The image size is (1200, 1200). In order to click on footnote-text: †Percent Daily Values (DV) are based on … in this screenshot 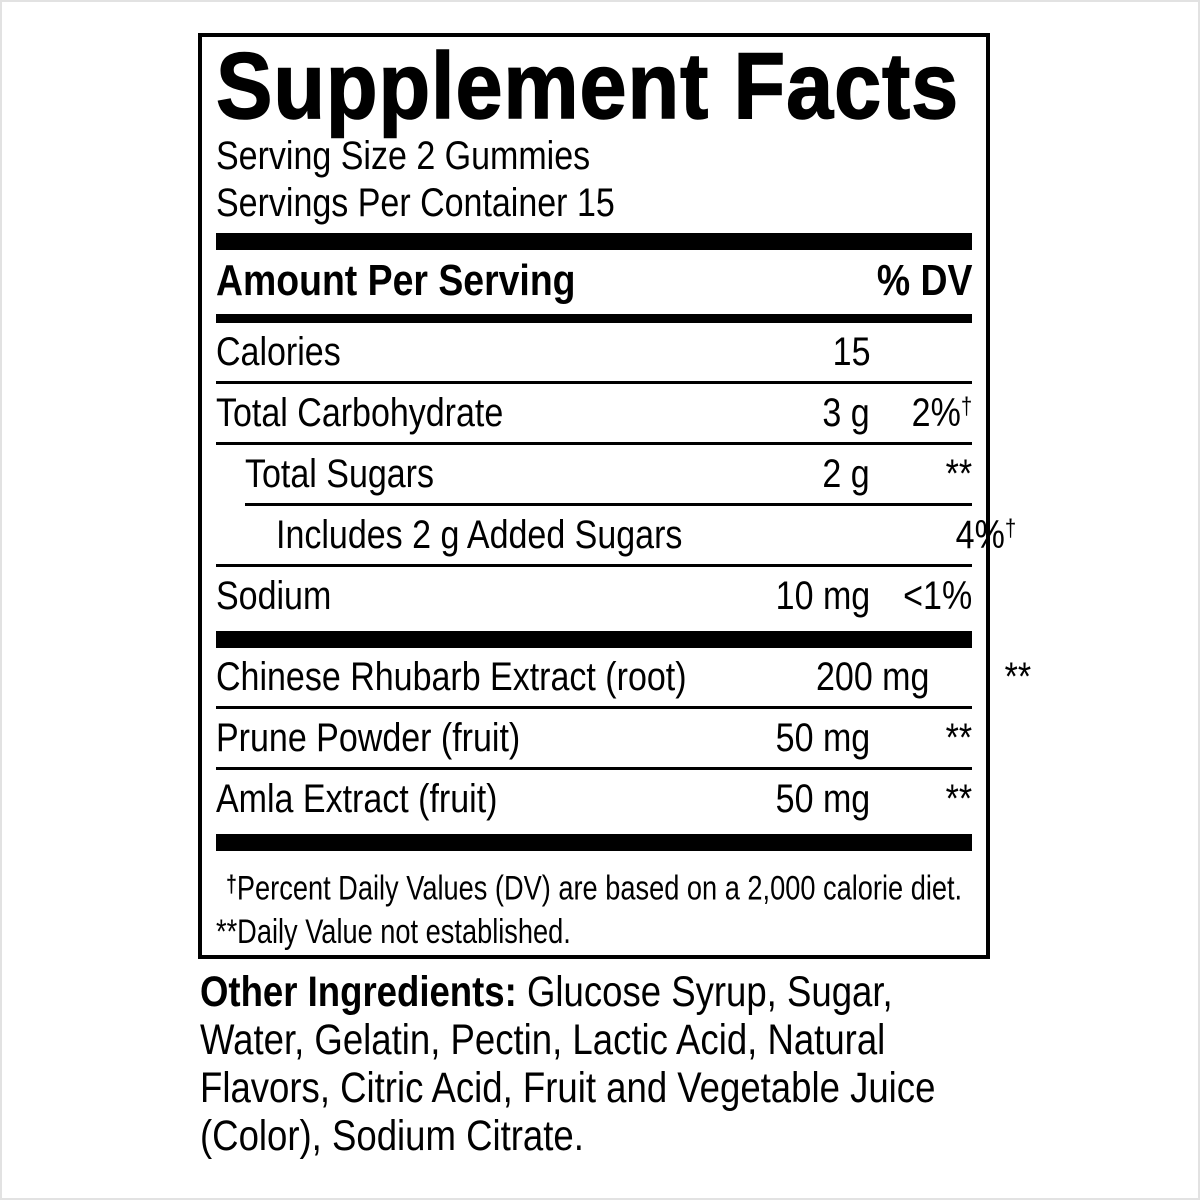, I will do `click(594, 888)`.